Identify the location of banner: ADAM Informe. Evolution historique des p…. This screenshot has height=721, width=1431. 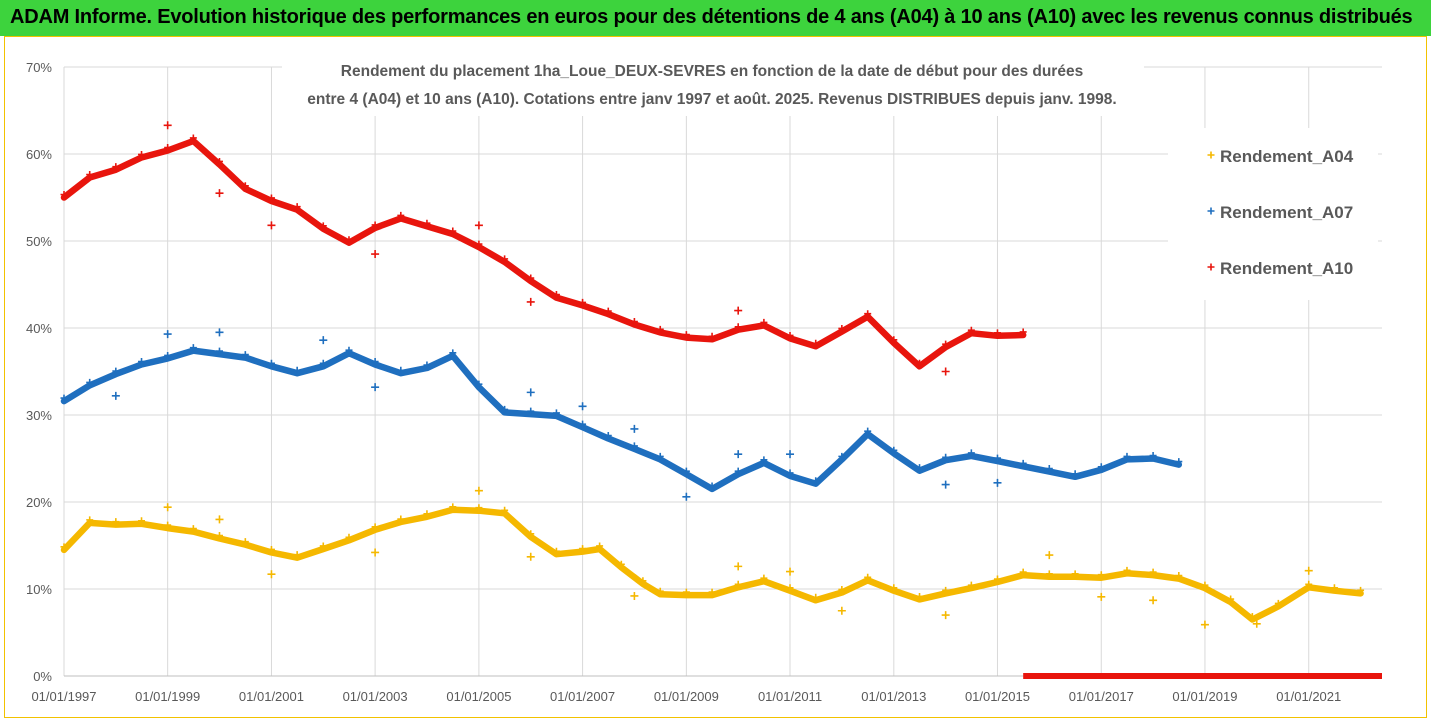
(715, 18).